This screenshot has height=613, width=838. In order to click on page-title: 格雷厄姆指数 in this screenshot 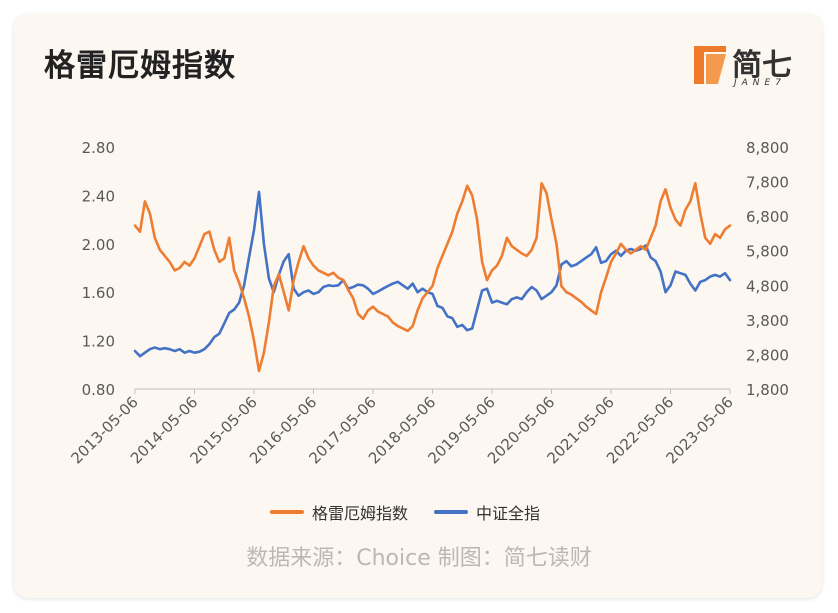, I will do `click(140, 66)`.